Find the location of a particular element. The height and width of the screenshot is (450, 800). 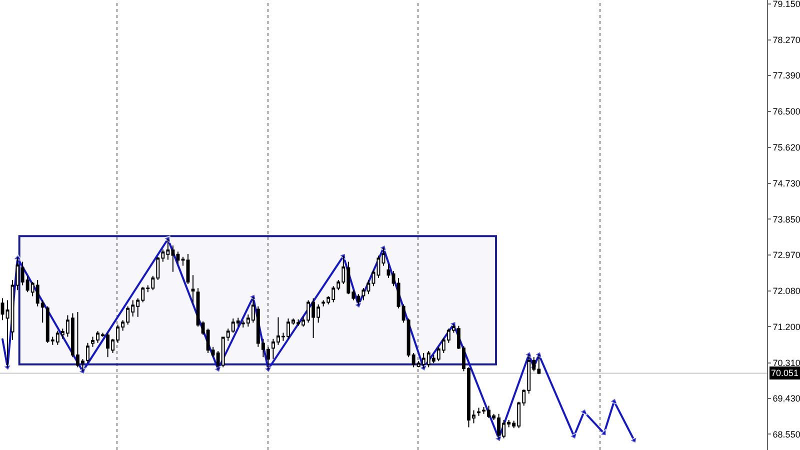

y-tick-label: 71.200 is located at coordinates (786, 327).